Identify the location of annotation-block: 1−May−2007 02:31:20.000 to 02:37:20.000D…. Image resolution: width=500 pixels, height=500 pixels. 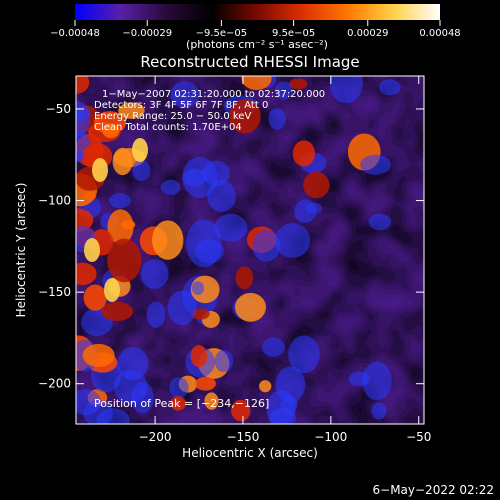
(209, 111).